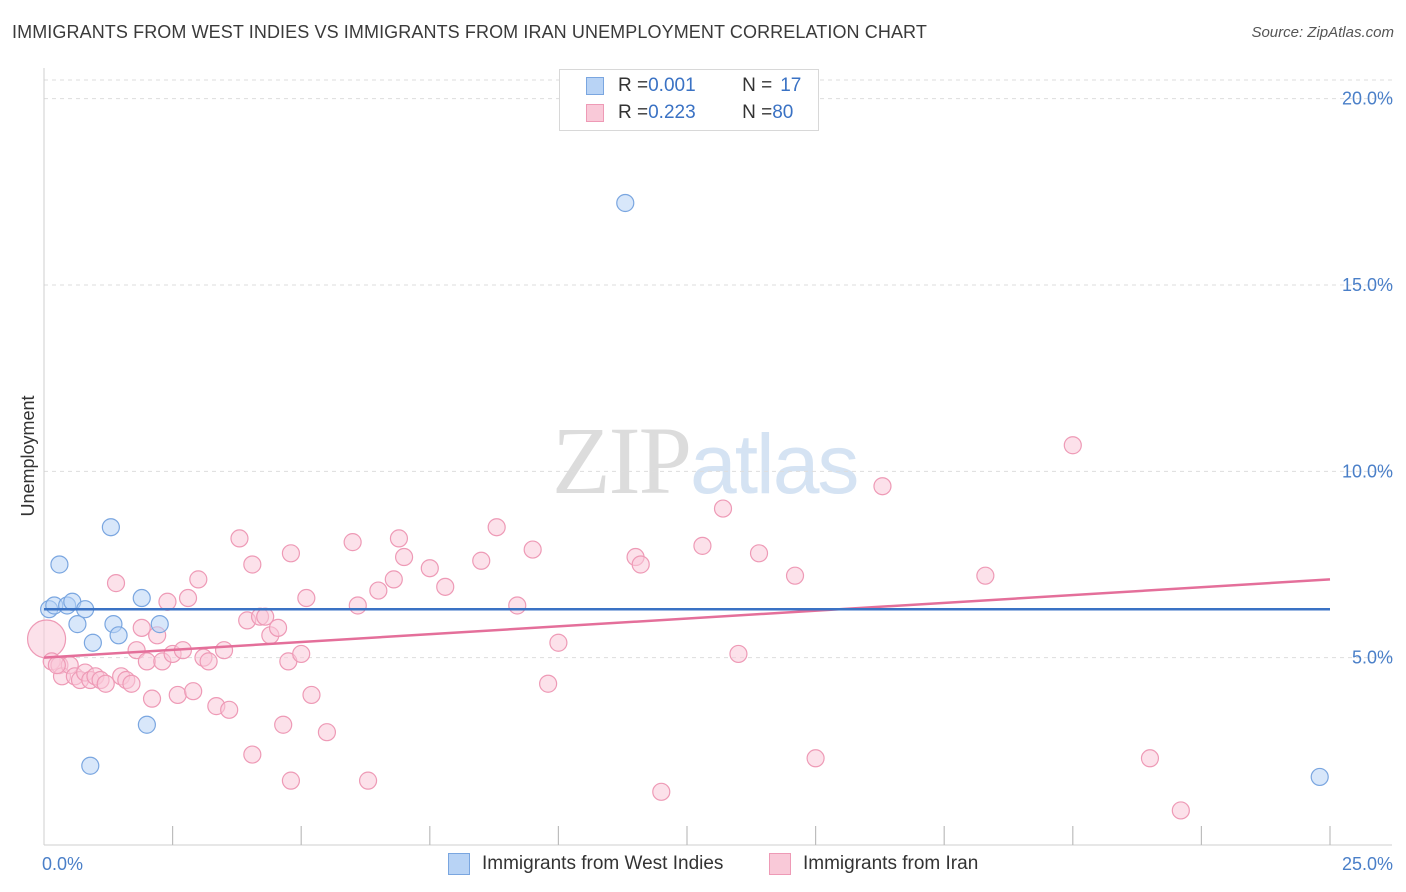 The width and height of the screenshot is (1406, 892). I want to click on legend-row-iran: R = 0.223 N = 80, so click(689, 113).